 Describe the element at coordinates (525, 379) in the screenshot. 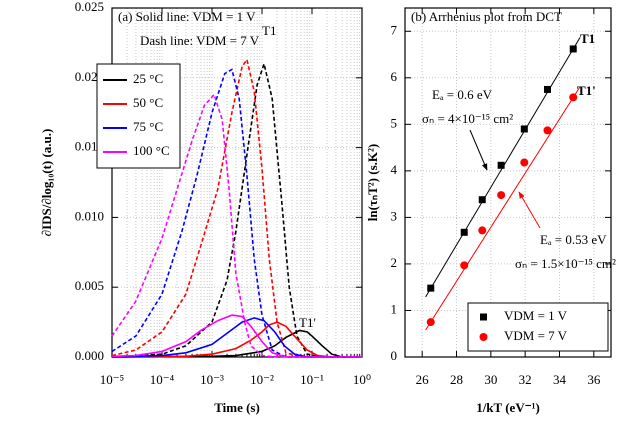

I see `x-tick-label: 32` at that location.